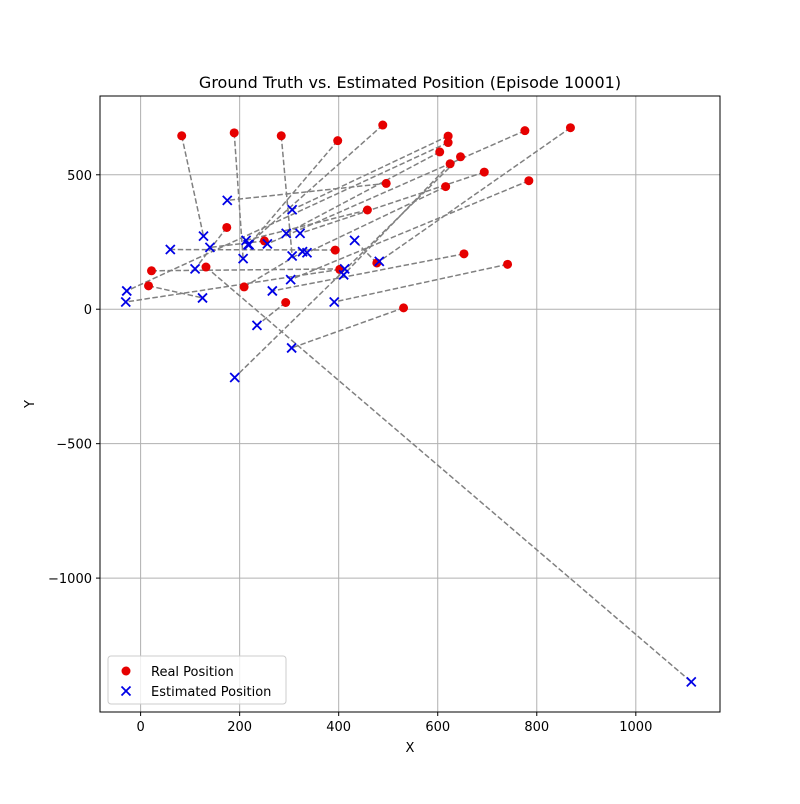 The image size is (800, 804). Describe the element at coordinates (338, 727) in the screenshot. I see `x-tick-label: 400` at that location.